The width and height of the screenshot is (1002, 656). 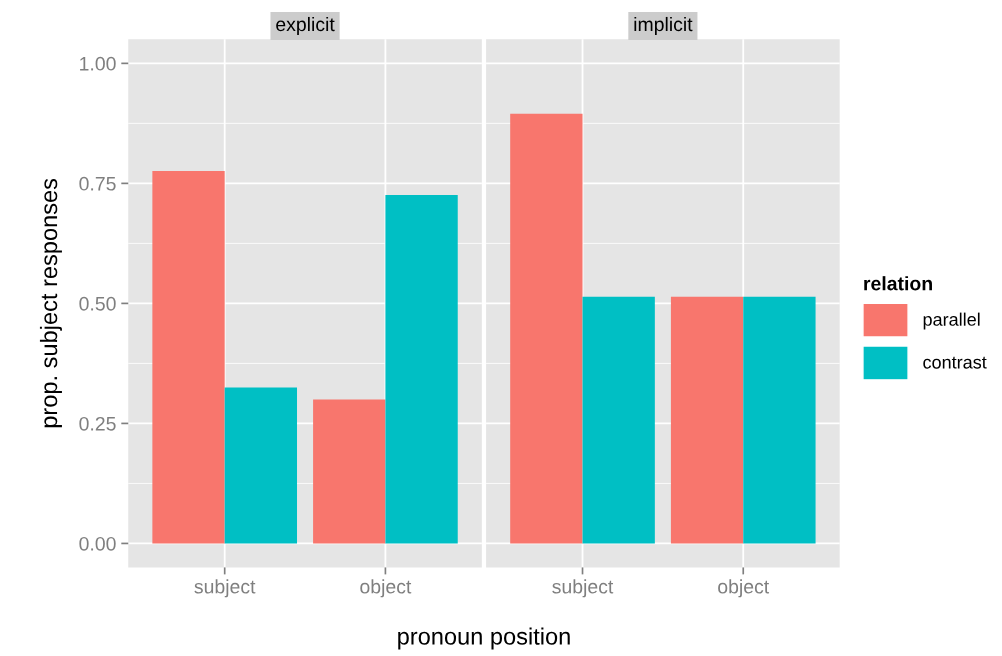 I want to click on y-axis-title: prop. subject responses, so click(x=50, y=303).